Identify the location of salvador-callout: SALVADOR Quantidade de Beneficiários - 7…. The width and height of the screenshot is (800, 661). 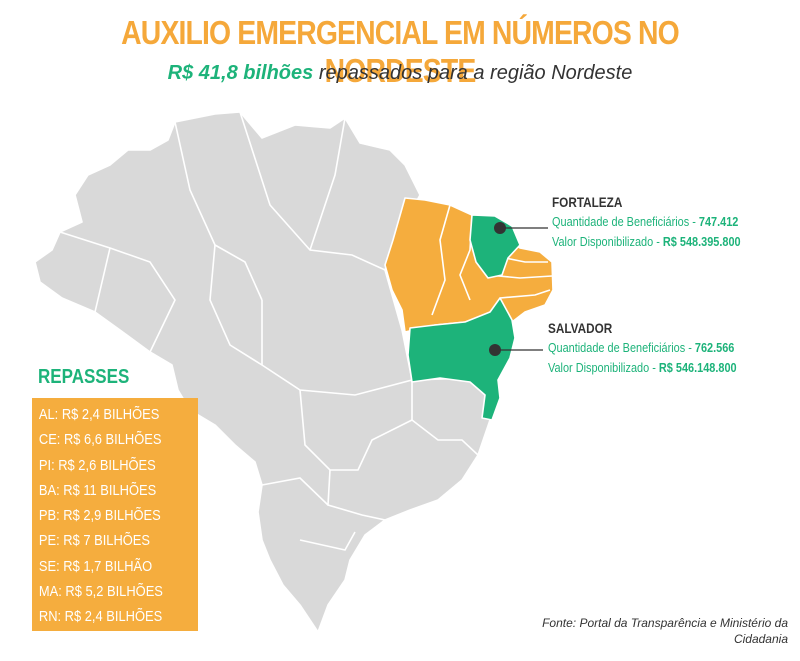
(642, 348).